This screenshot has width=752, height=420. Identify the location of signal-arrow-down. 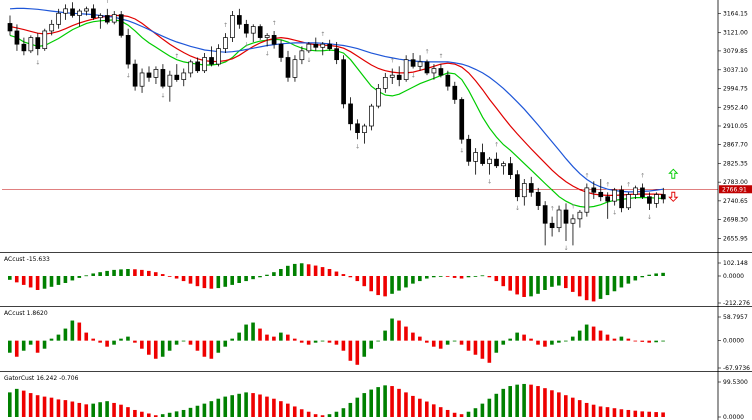
(673, 196).